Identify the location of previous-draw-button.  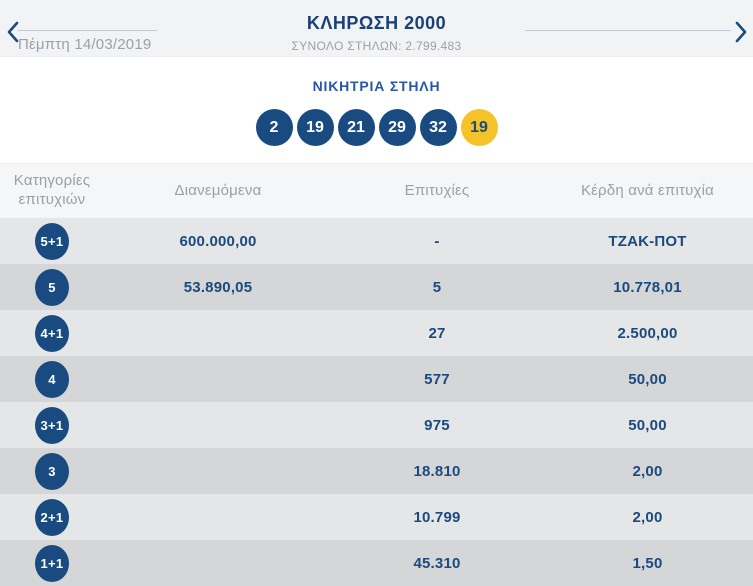
(12, 33).